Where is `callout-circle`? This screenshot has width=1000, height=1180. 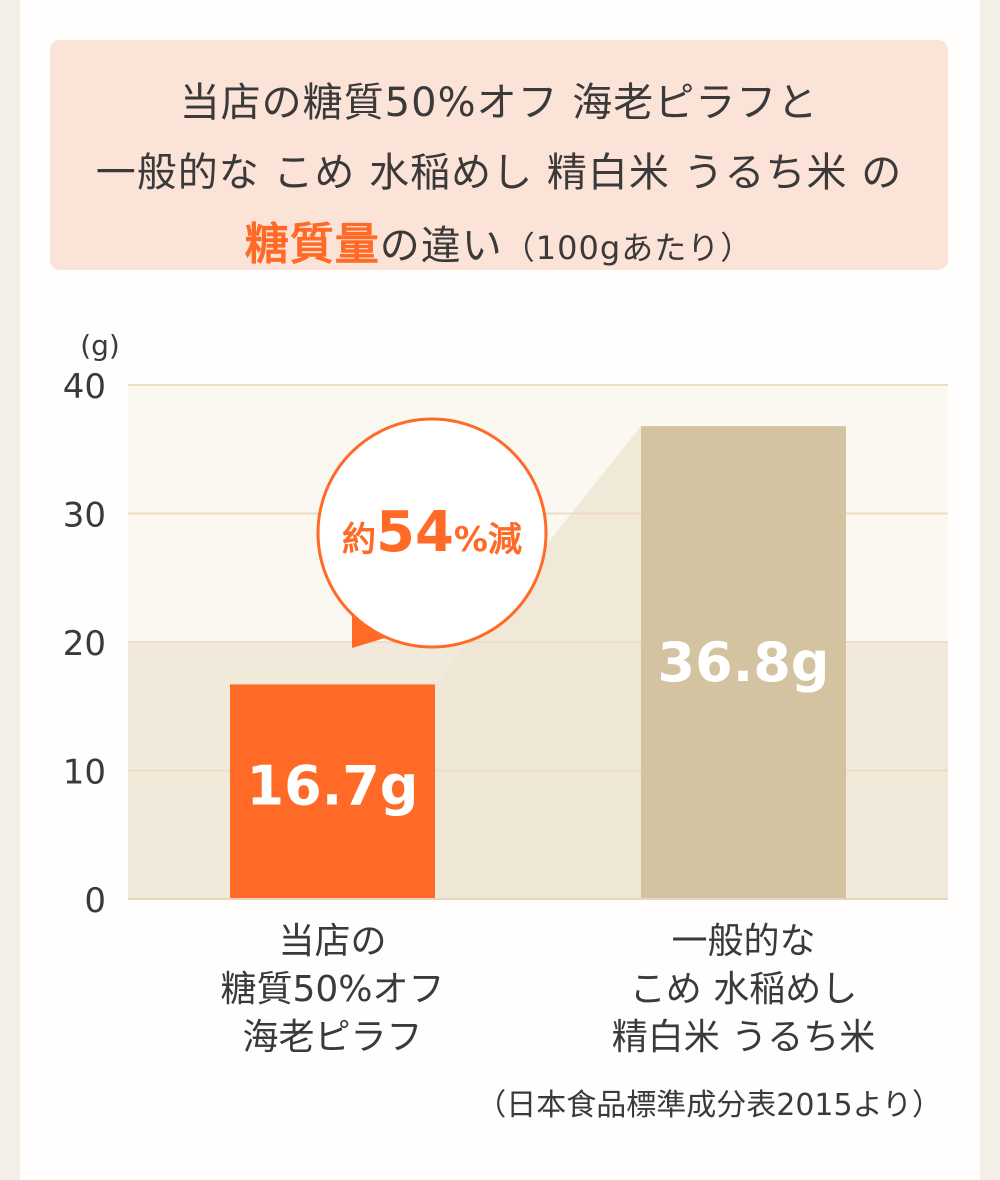 callout-circle is located at coordinates (432, 533).